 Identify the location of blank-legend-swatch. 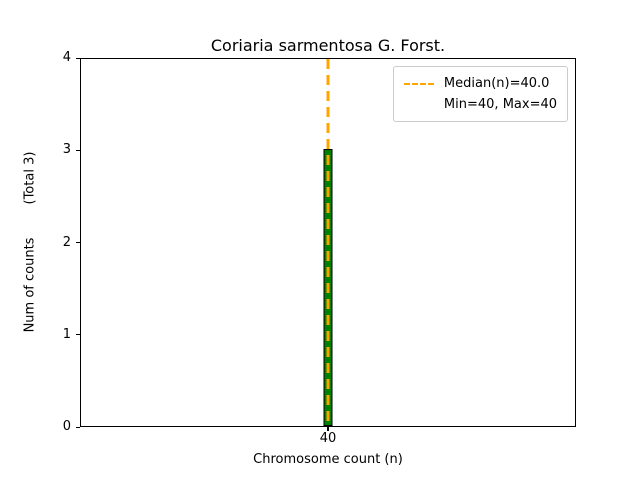
(419, 105).